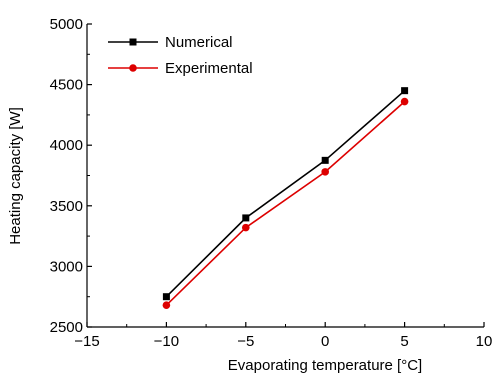  I want to click on x-axis-title: Evaporating temperature [°C], so click(325, 365).